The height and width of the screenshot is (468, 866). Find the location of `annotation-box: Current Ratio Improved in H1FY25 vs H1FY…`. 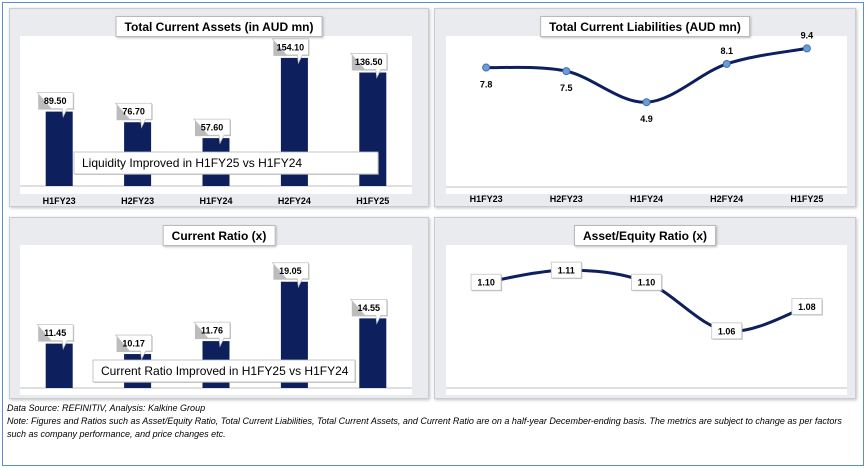

annotation-box: Current Ratio Improved in H1FY25 vs H1FY… is located at coordinates (224, 371).